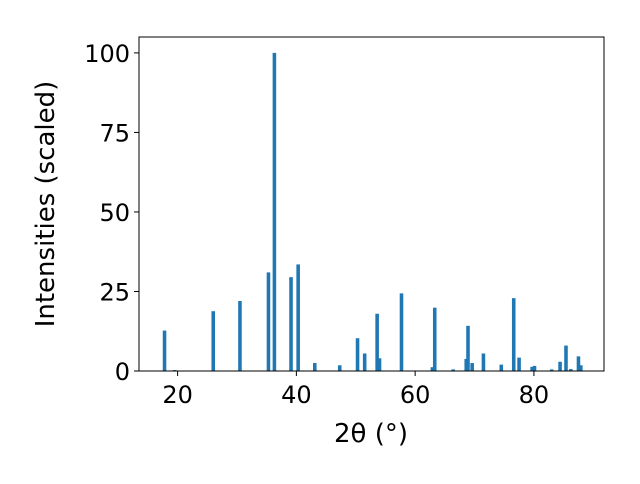 The width and height of the screenshot is (640, 484). Describe the element at coordinates (534, 395) in the screenshot. I see `x-tick-label: 80` at that location.